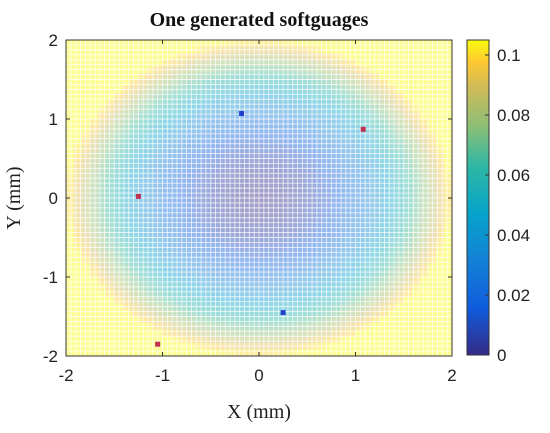 Image resolution: width=550 pixels, height=433 pixels. Describe the element at coordinates (138, 196) in the screenshot. I see `softgauge-point` at that location.